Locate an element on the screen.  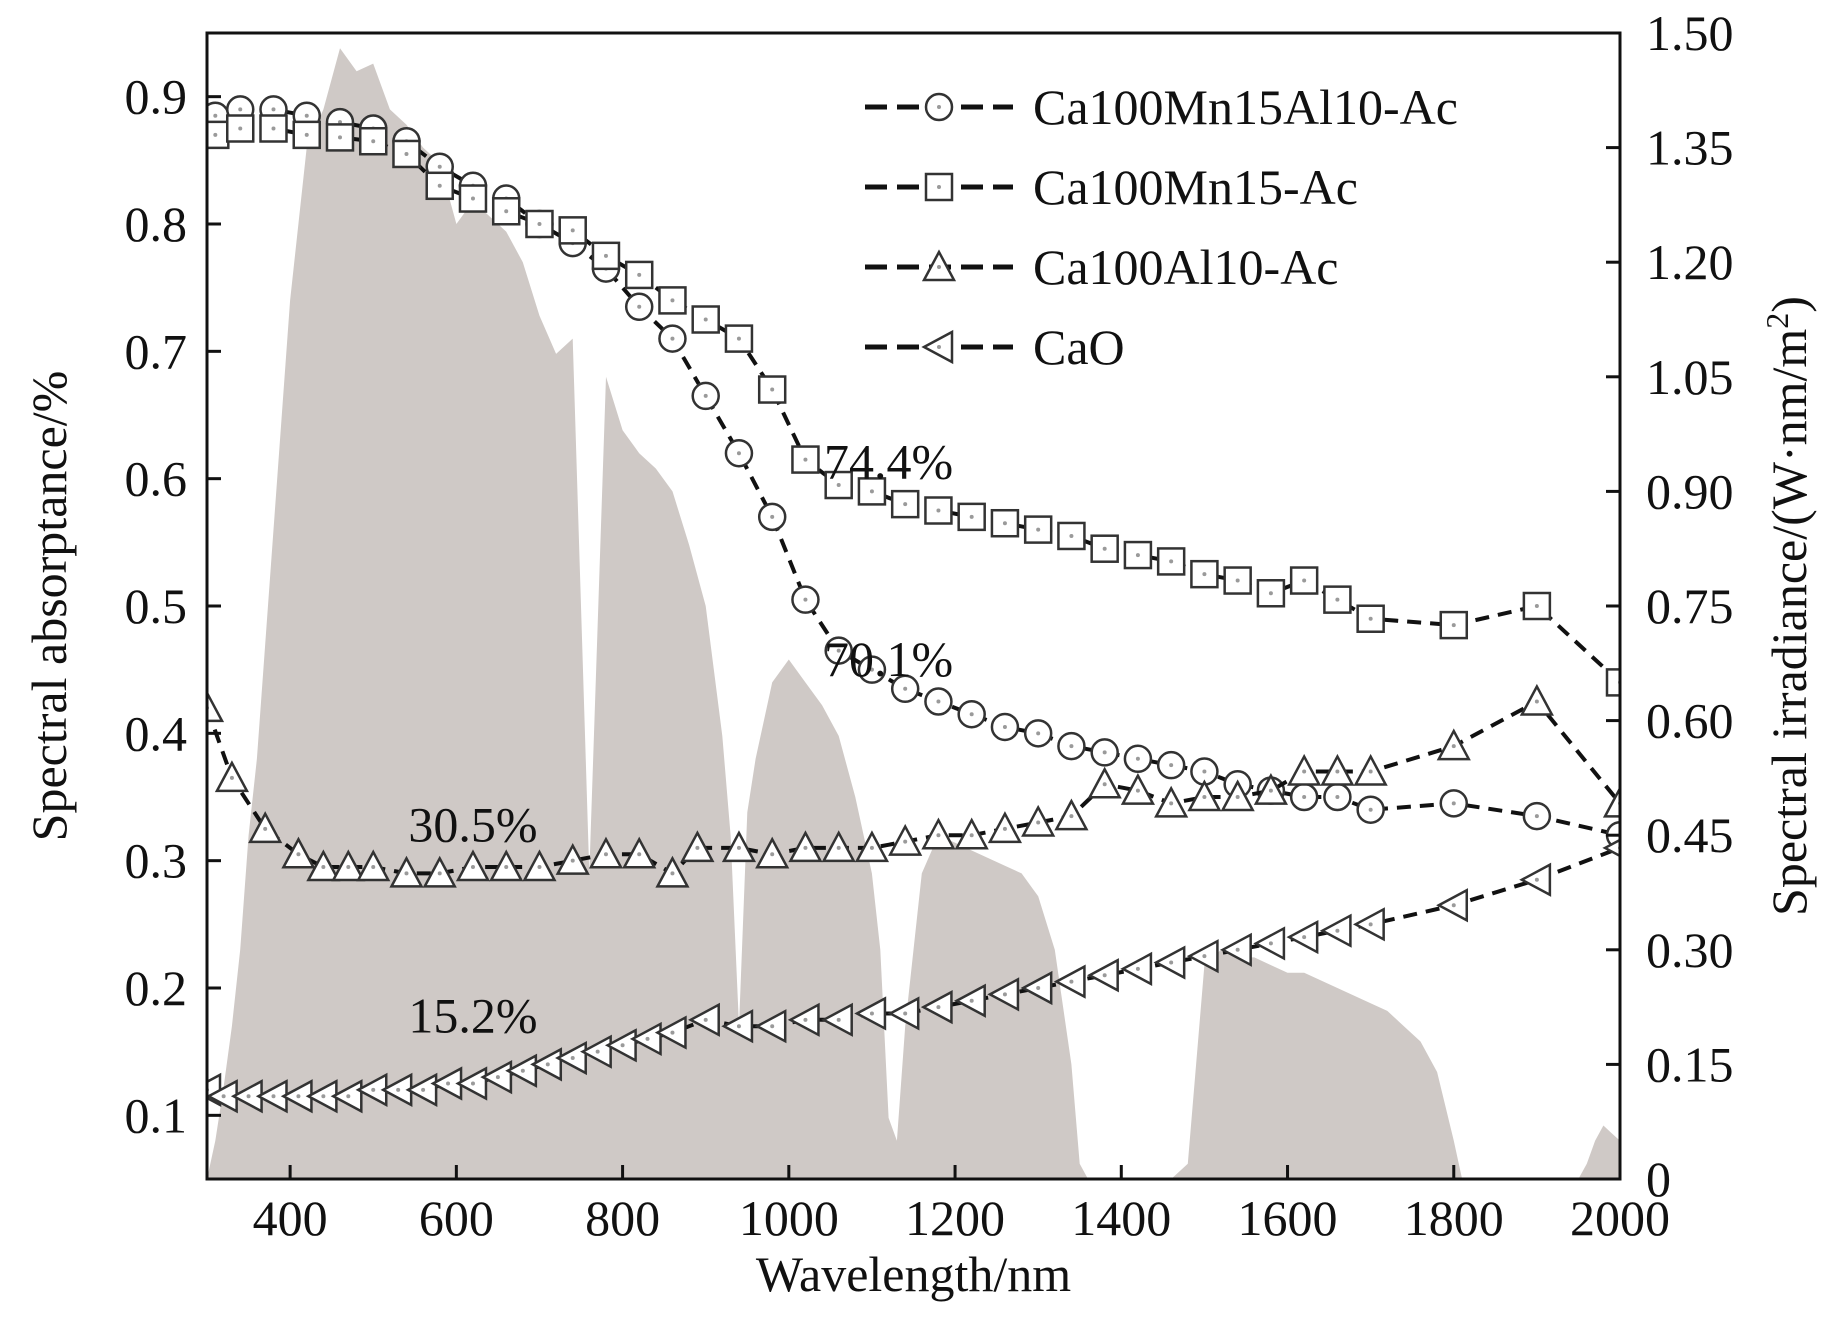
annotation-label: 15.2% is located at coordinates (472, 1016).